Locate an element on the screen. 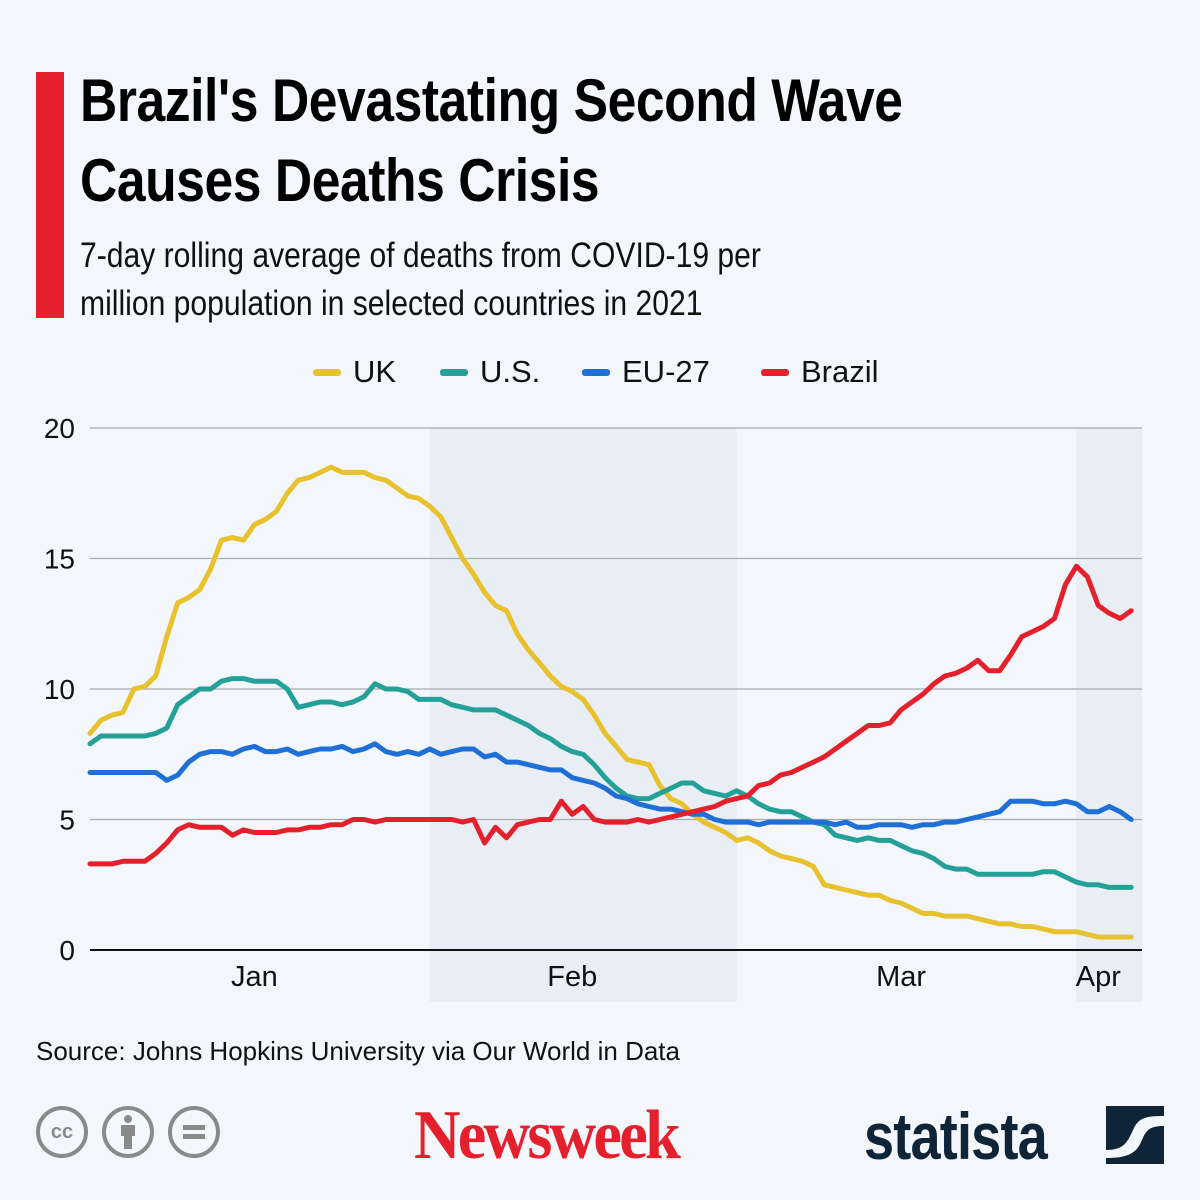  x-tick-label-apr: Apr is located at coordinates (1098, 977).